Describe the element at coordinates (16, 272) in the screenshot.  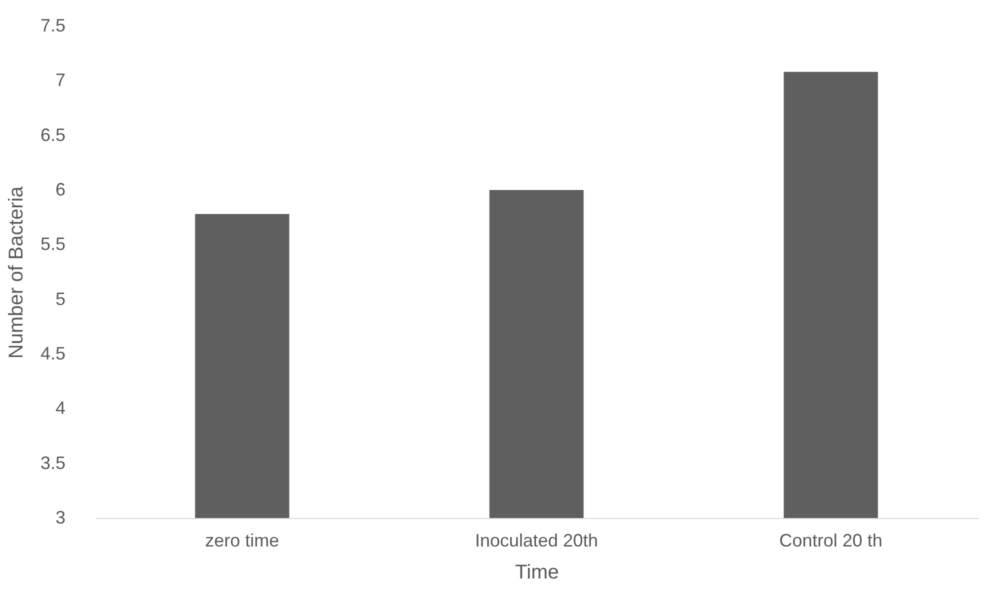
I see `y-axis-title: Number of Bacteria` at that location.